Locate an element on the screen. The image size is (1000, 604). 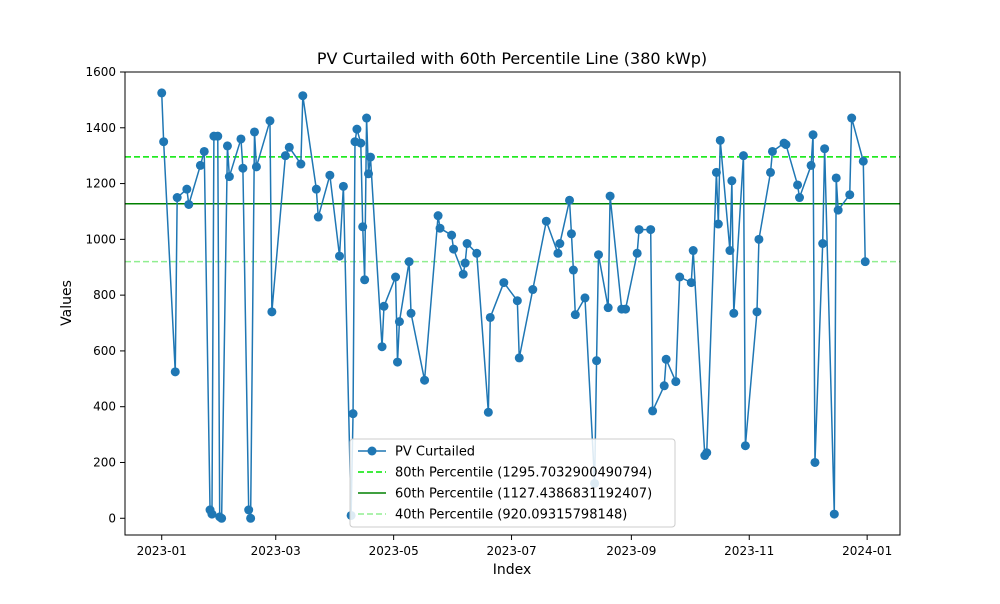
y-tick-label-4: 800 is located at coordinates (104, 295).